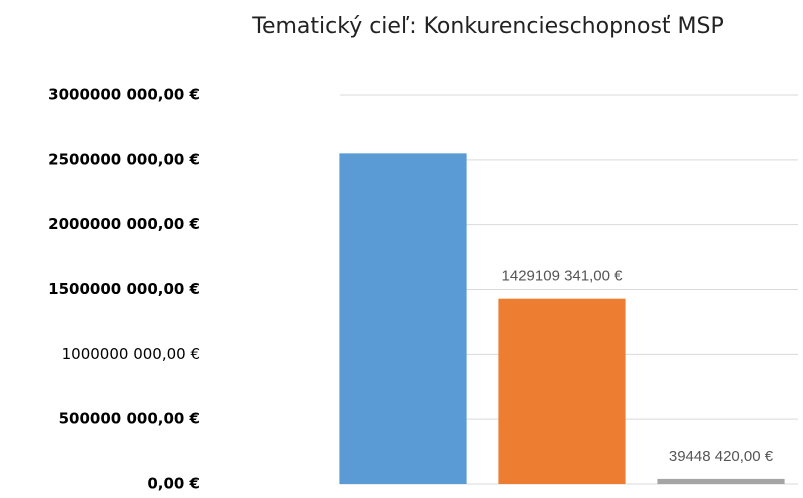  I want to click on y-tick-label: 1500000 000,00 €, so click(124, 289).